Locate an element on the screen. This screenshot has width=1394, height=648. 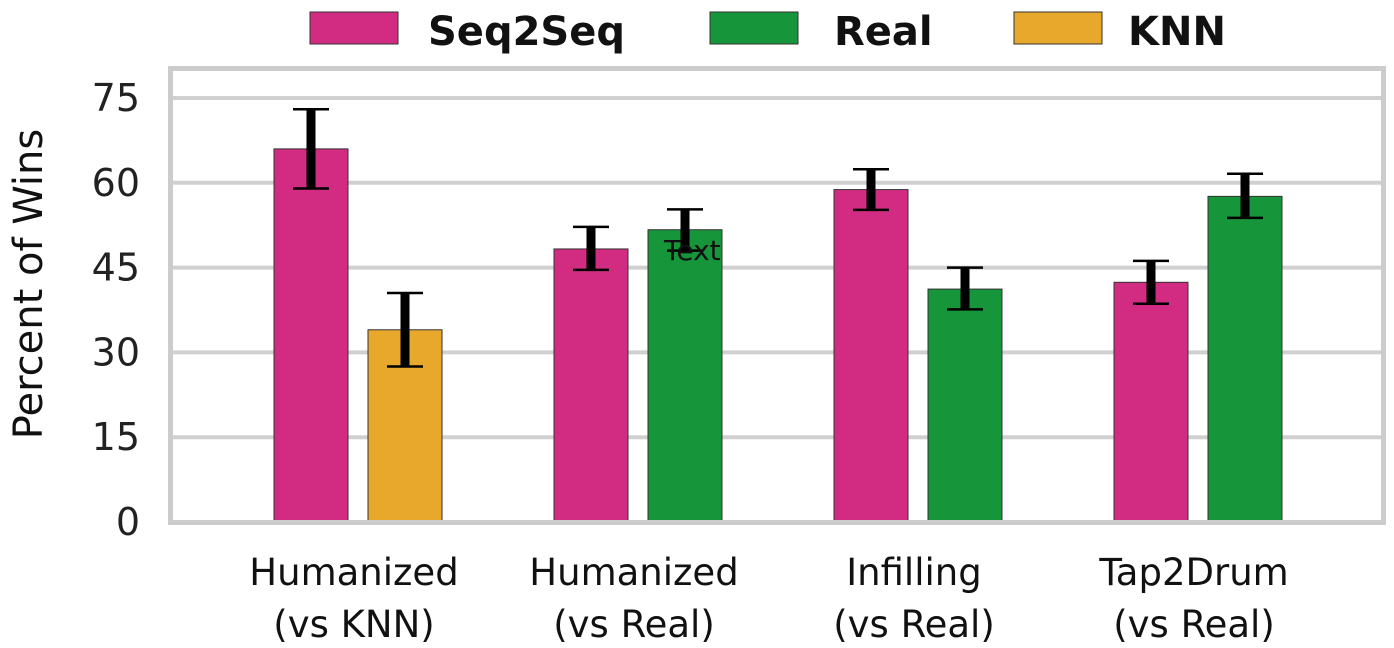
y-tick-label: 0 is located at coordinates (128, 522).